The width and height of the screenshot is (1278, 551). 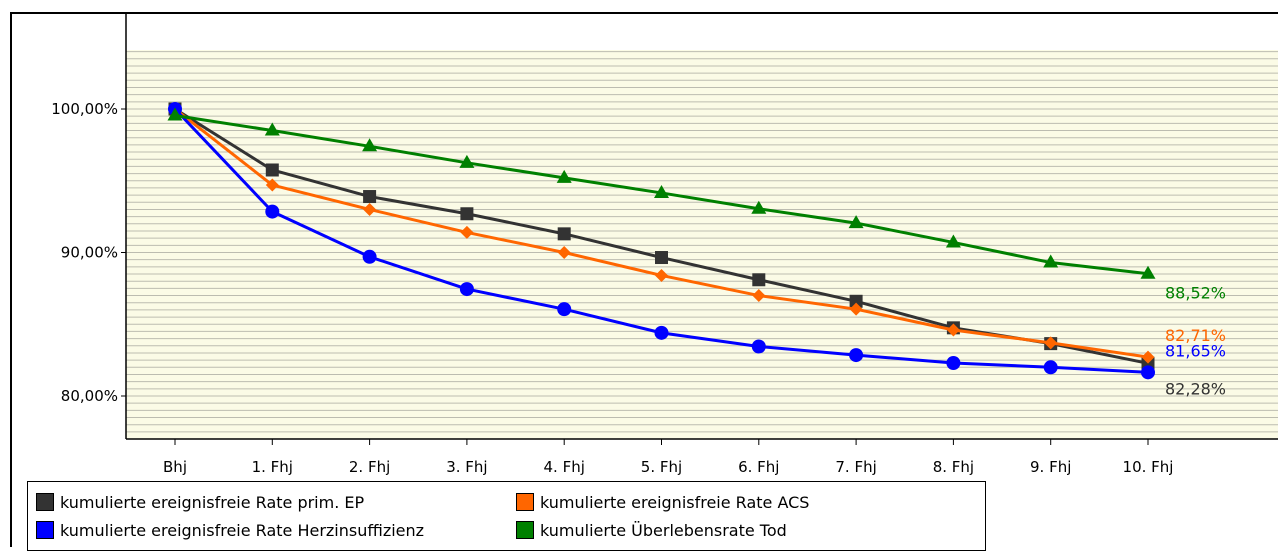 I want to click on end-label: 81,65%, so click(x=1195, y=350).